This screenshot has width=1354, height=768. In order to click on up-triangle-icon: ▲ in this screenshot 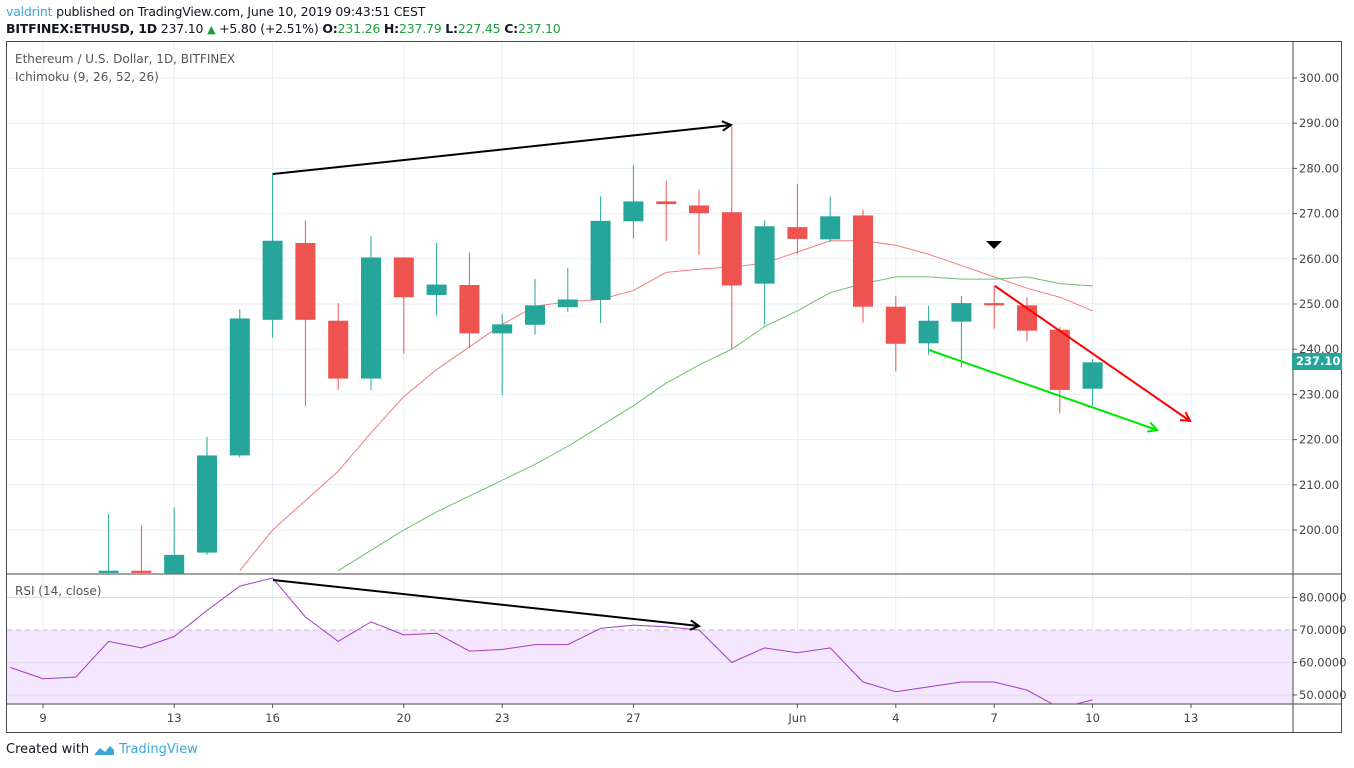, I will do `click(211, 29)`.